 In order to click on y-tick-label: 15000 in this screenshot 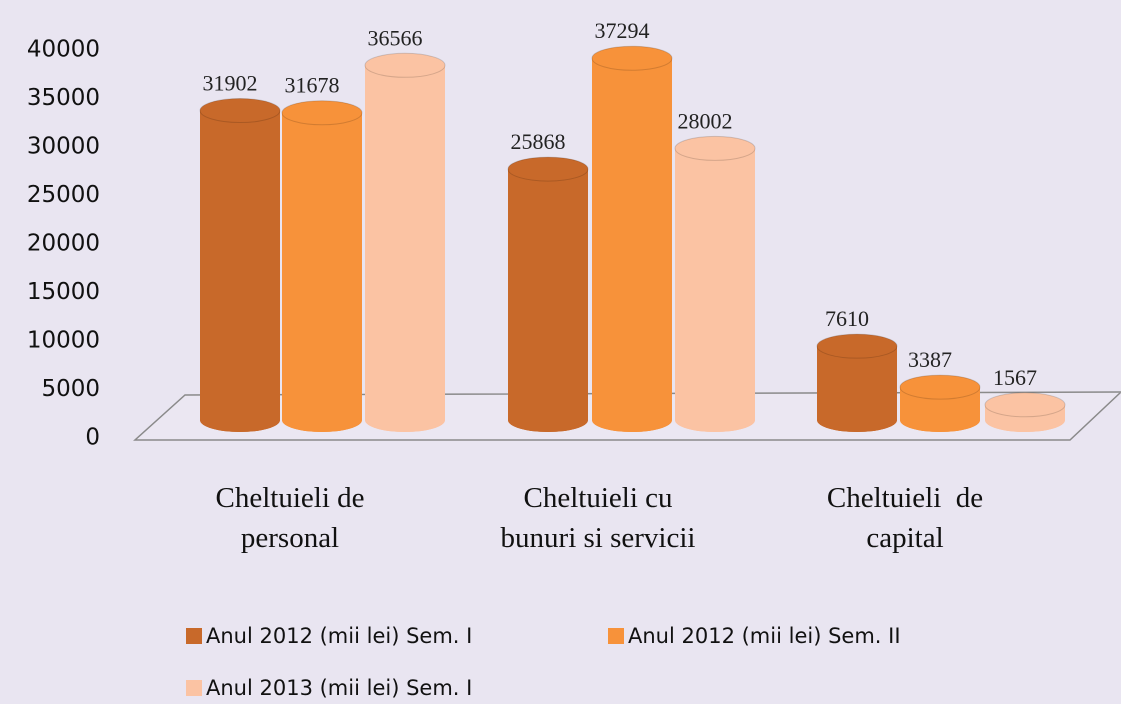, I will do `click(63, 292)`.